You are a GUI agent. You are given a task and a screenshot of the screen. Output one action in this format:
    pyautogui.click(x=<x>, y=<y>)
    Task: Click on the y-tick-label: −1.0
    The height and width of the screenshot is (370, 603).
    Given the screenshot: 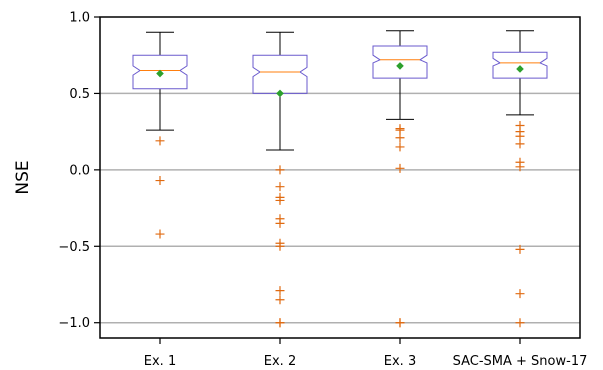 What is the action you would take?
    pyautogui.click(x=74, y=323)
    